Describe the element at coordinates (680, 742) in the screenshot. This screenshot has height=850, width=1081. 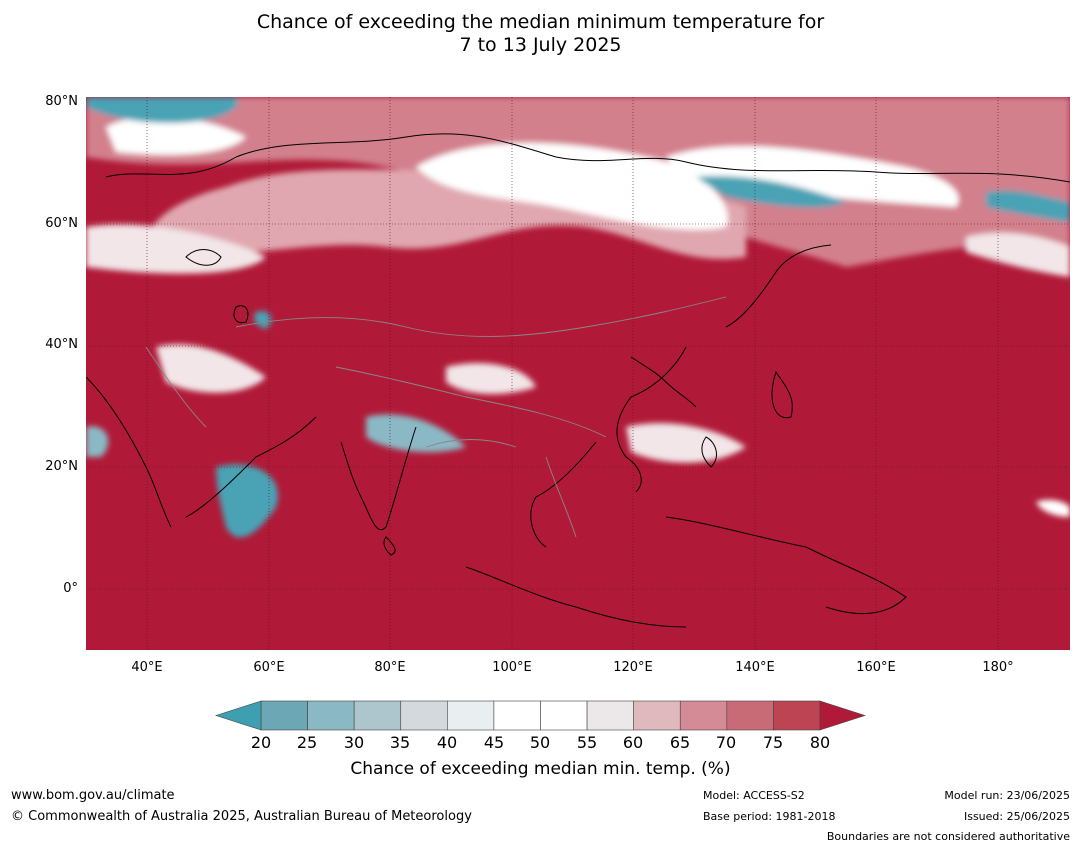
I see `colorbar-tick: 65` at that location.